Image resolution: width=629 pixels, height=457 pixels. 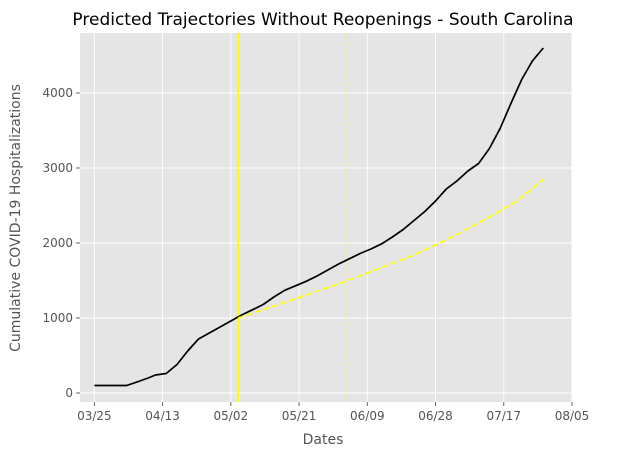 What do you see at coordinates (299, 416) in the screenshot?
I see `x-tick-label: 05/21` at bounding box center [299, 416].